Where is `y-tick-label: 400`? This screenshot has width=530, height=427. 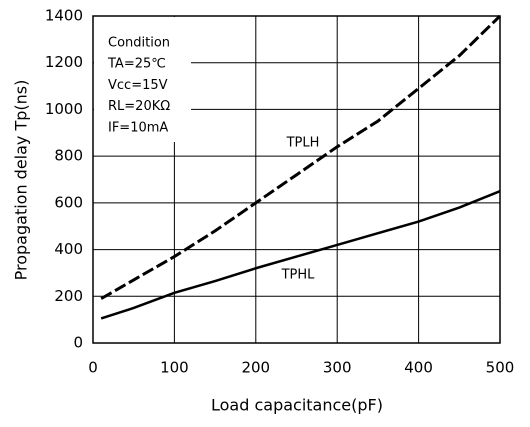
y-tick-label: 400 is located at coordinates (68, 249).